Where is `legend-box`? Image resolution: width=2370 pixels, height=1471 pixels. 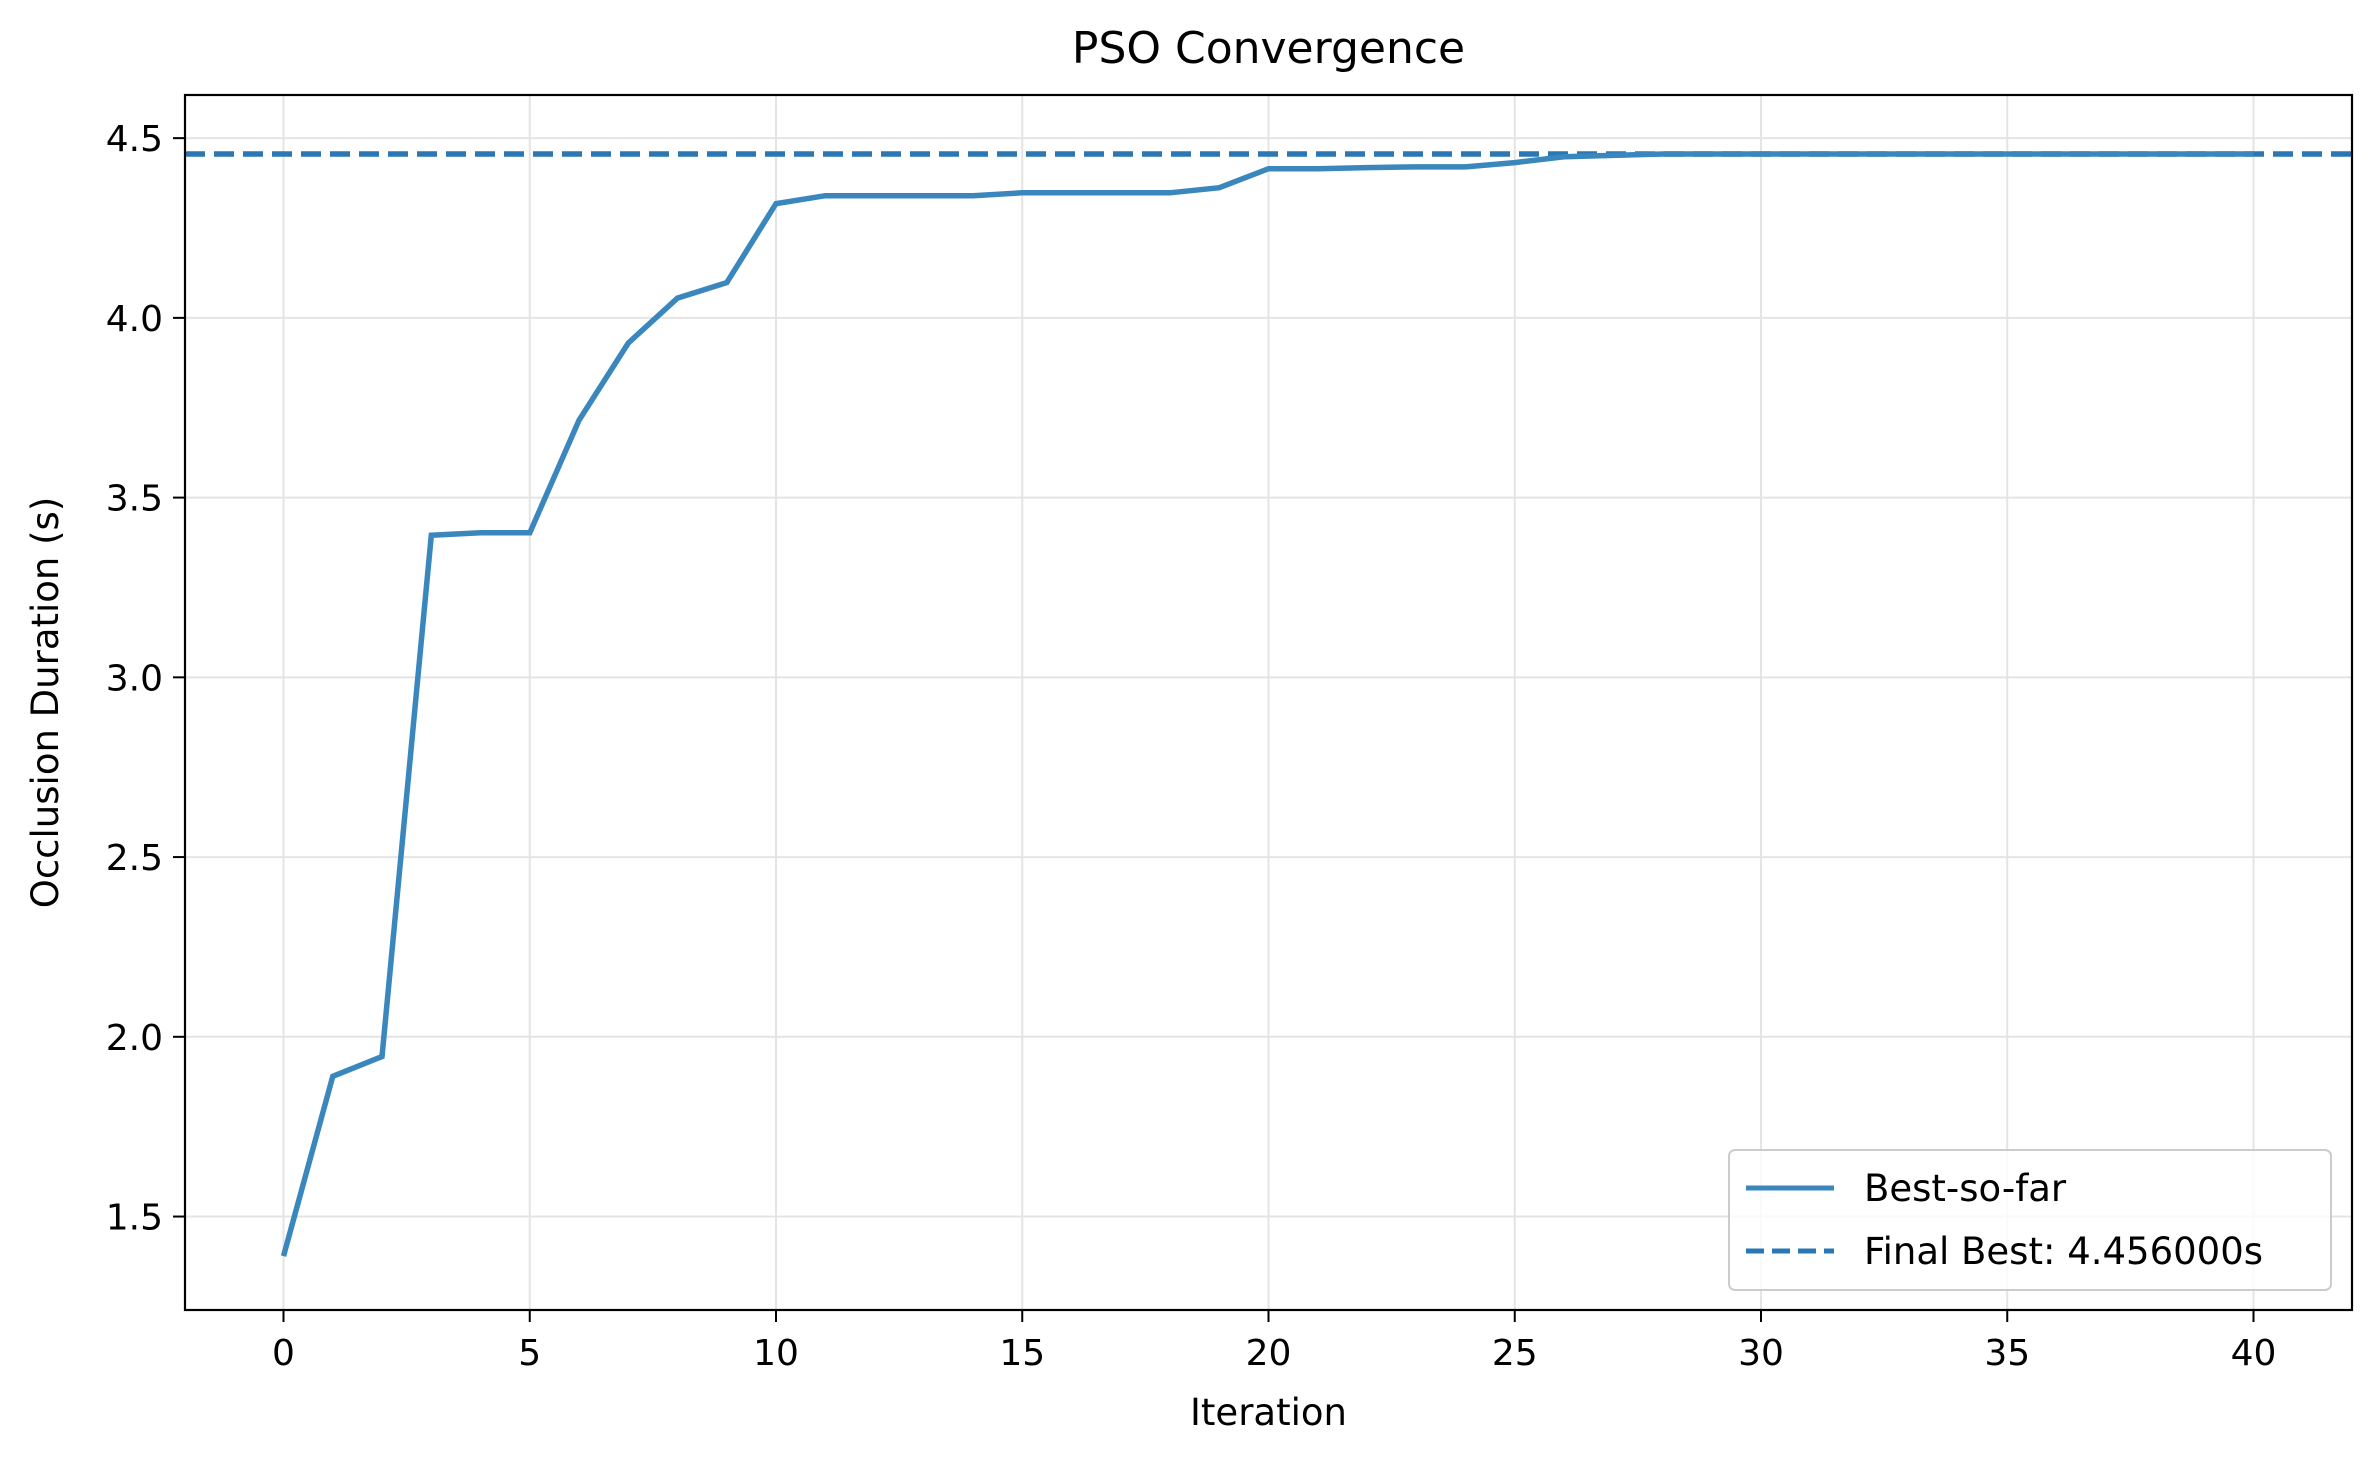 legend-box is located at coordinates (2030, 1220).